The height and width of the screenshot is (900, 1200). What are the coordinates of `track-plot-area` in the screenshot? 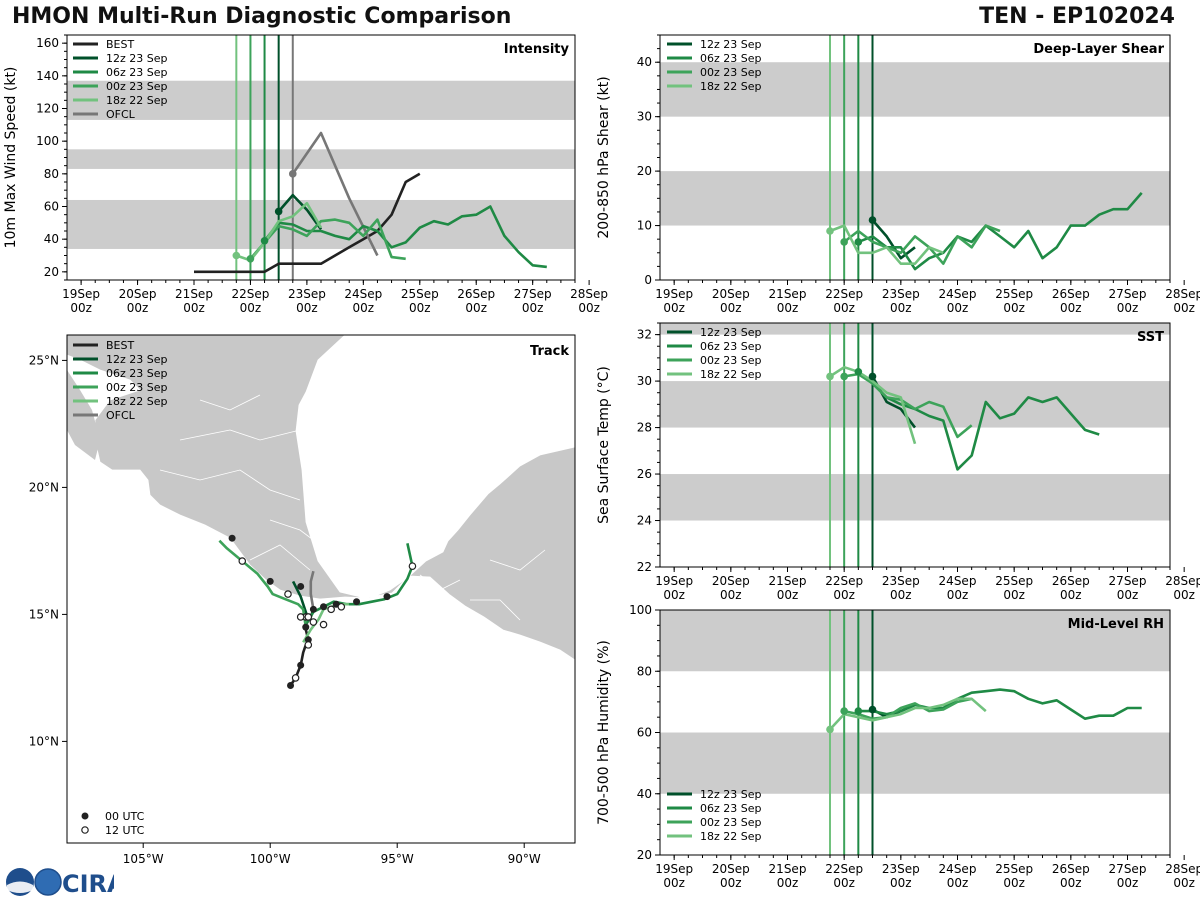 It's located at (317, 612).